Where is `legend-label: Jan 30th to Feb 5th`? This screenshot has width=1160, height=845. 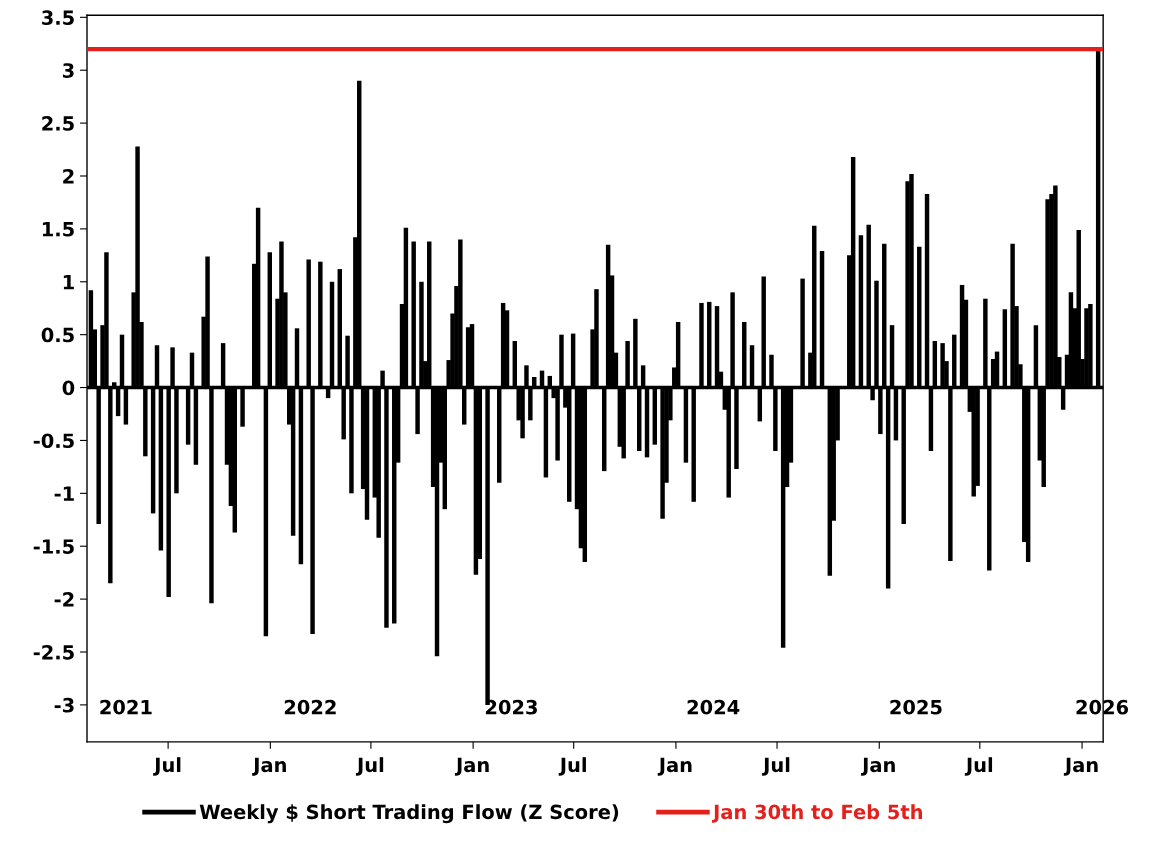
legend-label: Jan 30th to Feb 5th is located at coordinates (817, 813).